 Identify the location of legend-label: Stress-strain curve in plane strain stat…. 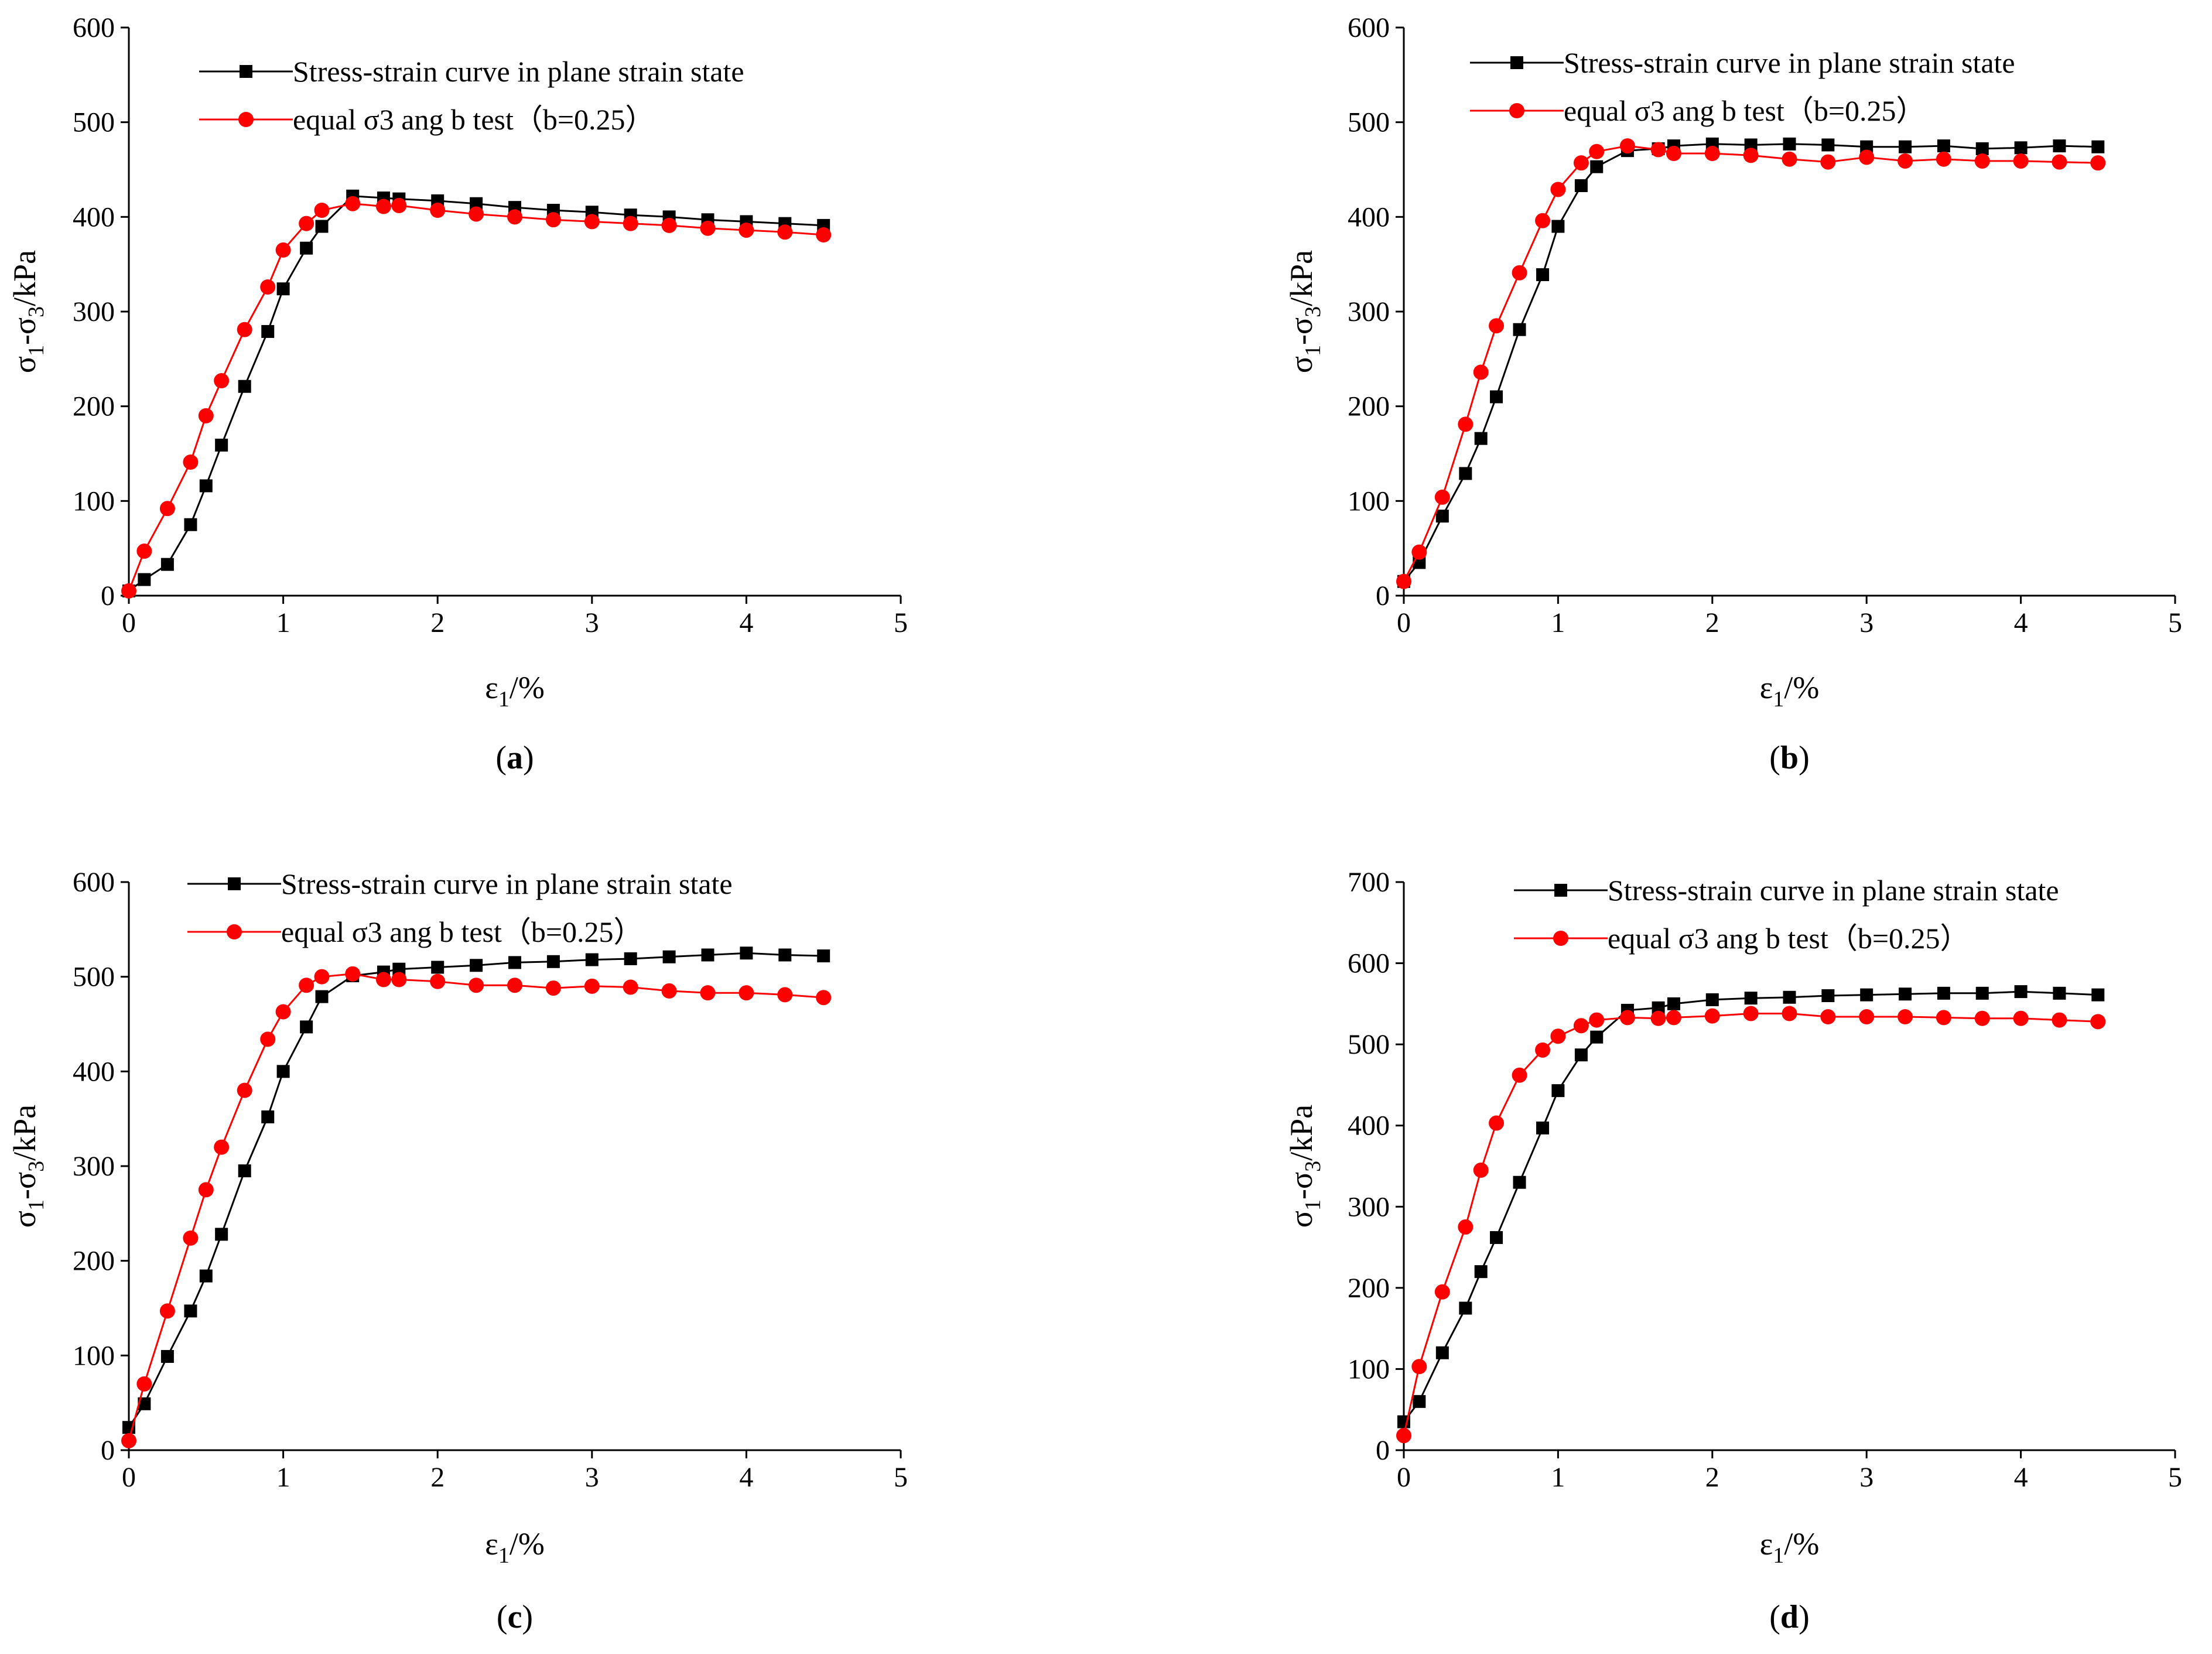
(519, 71).